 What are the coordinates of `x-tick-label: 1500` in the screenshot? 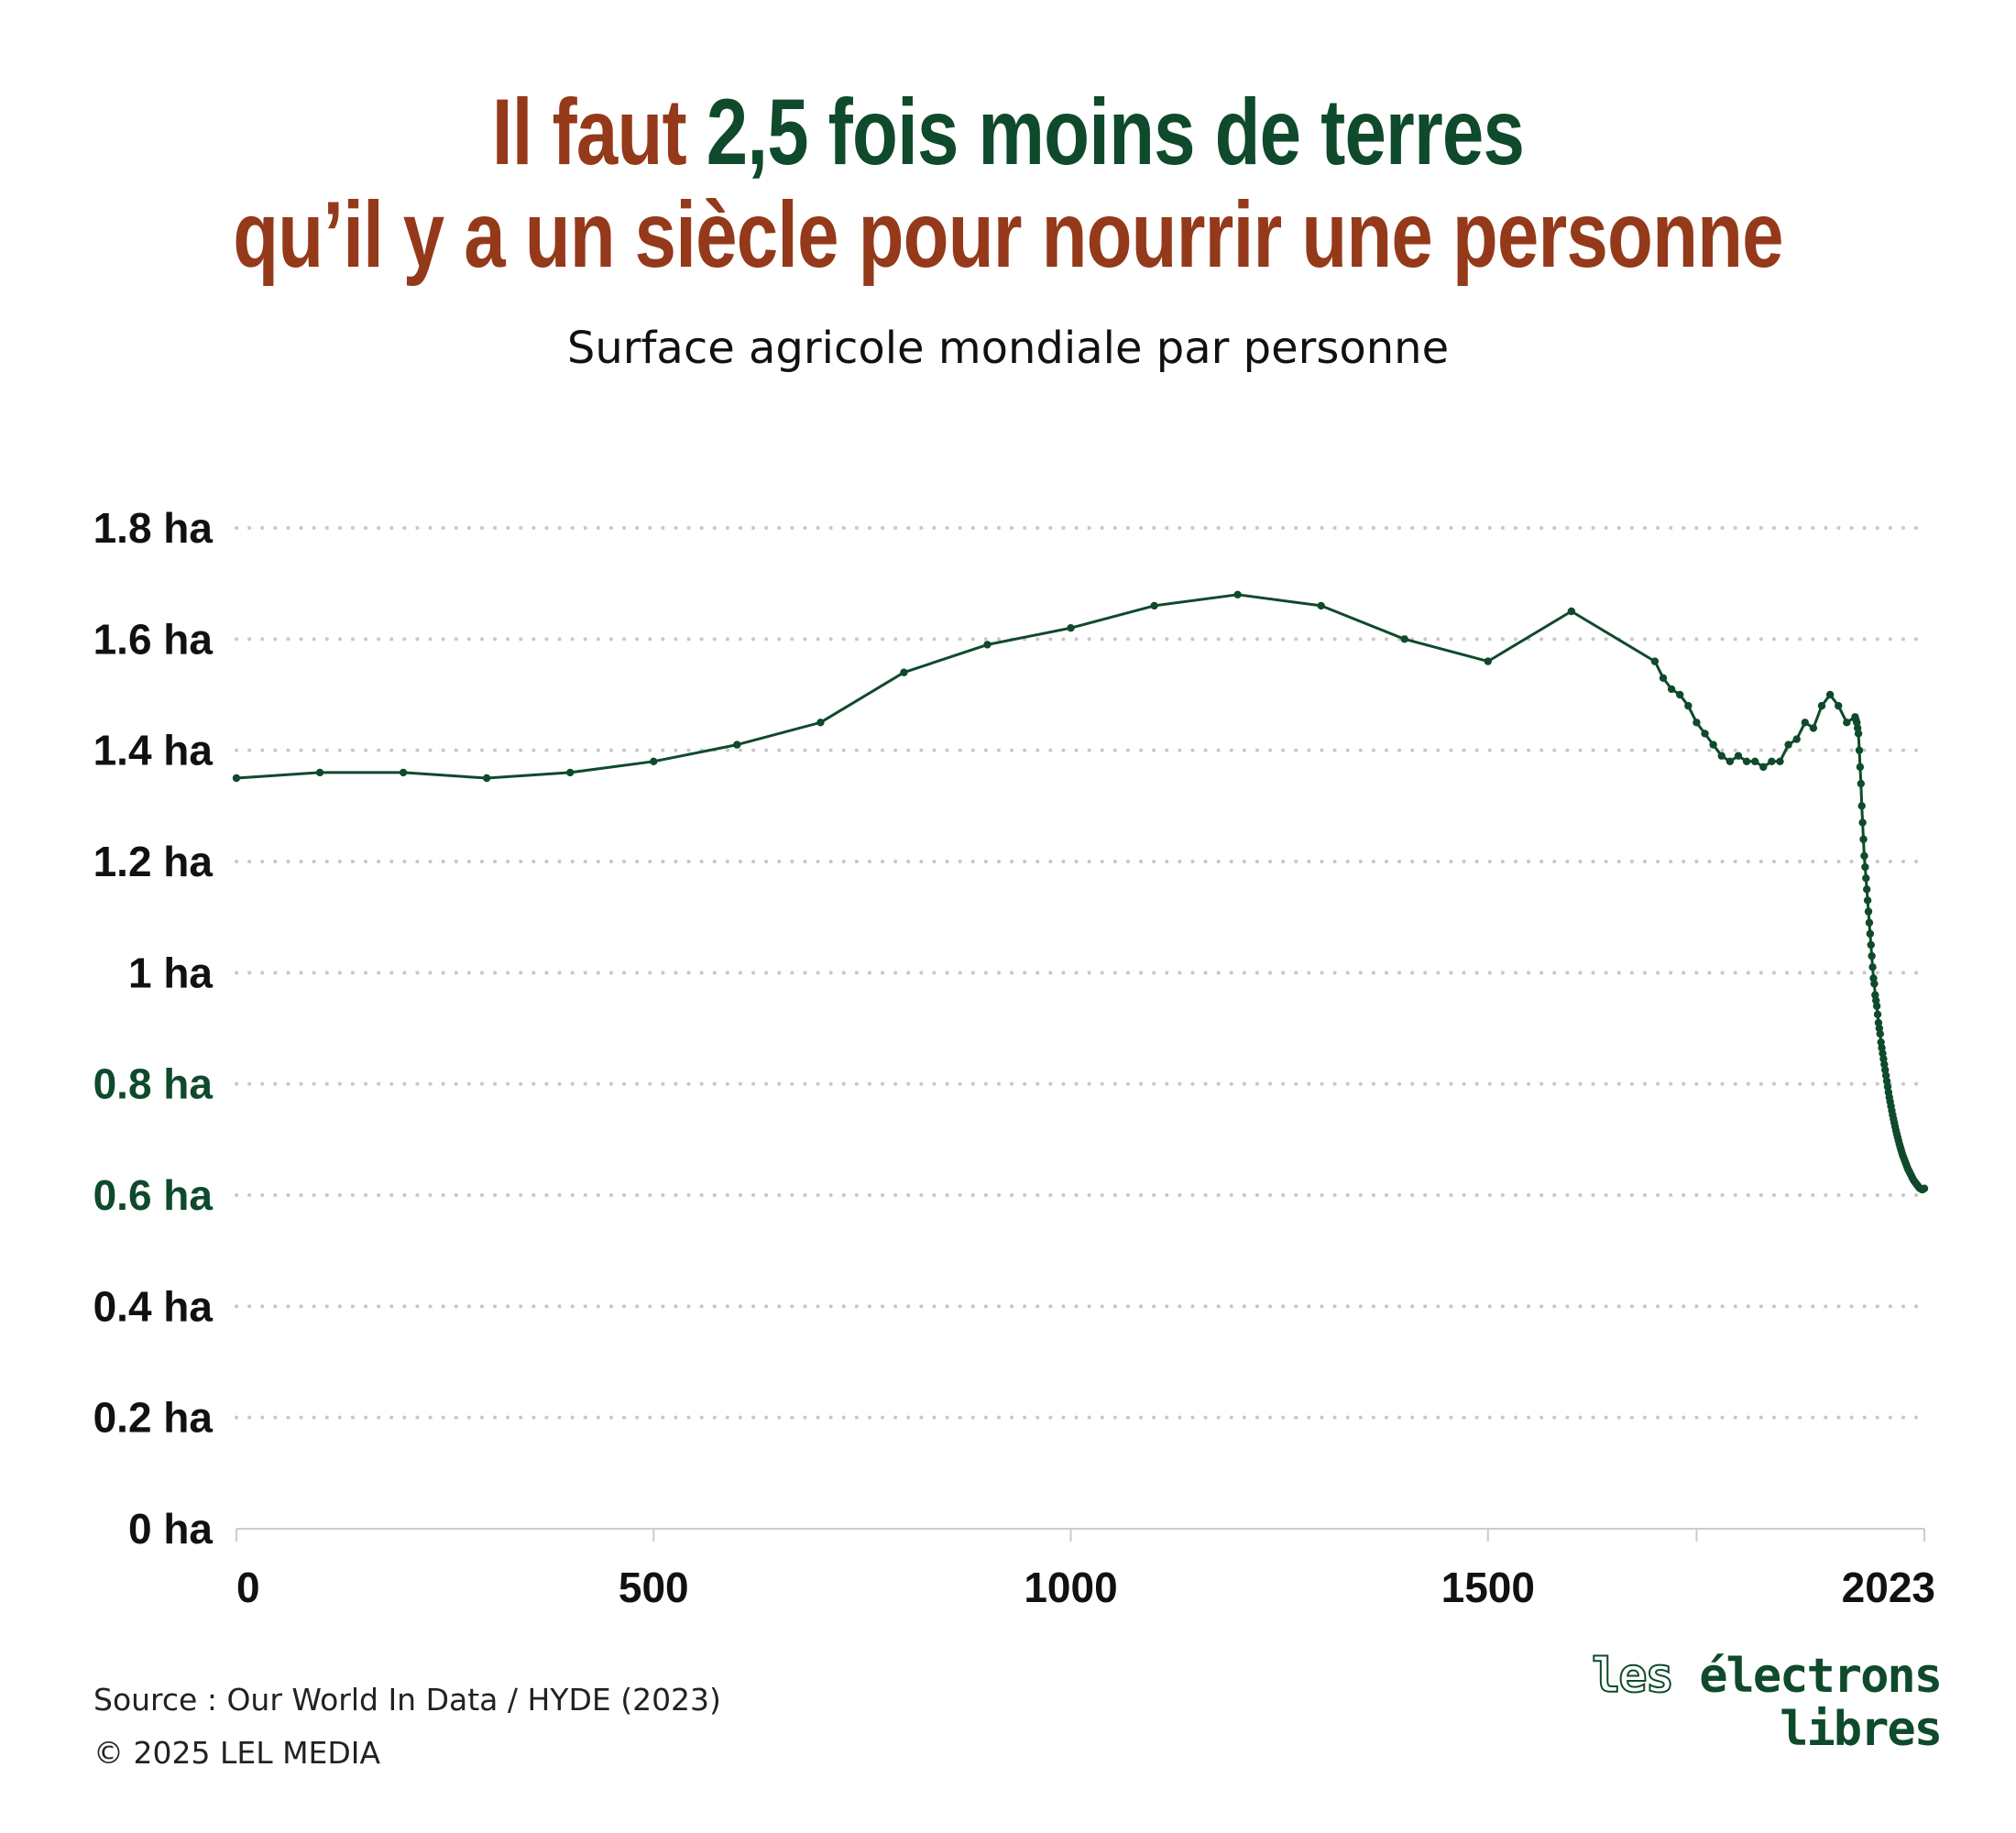 It's located at (1488, 1587).